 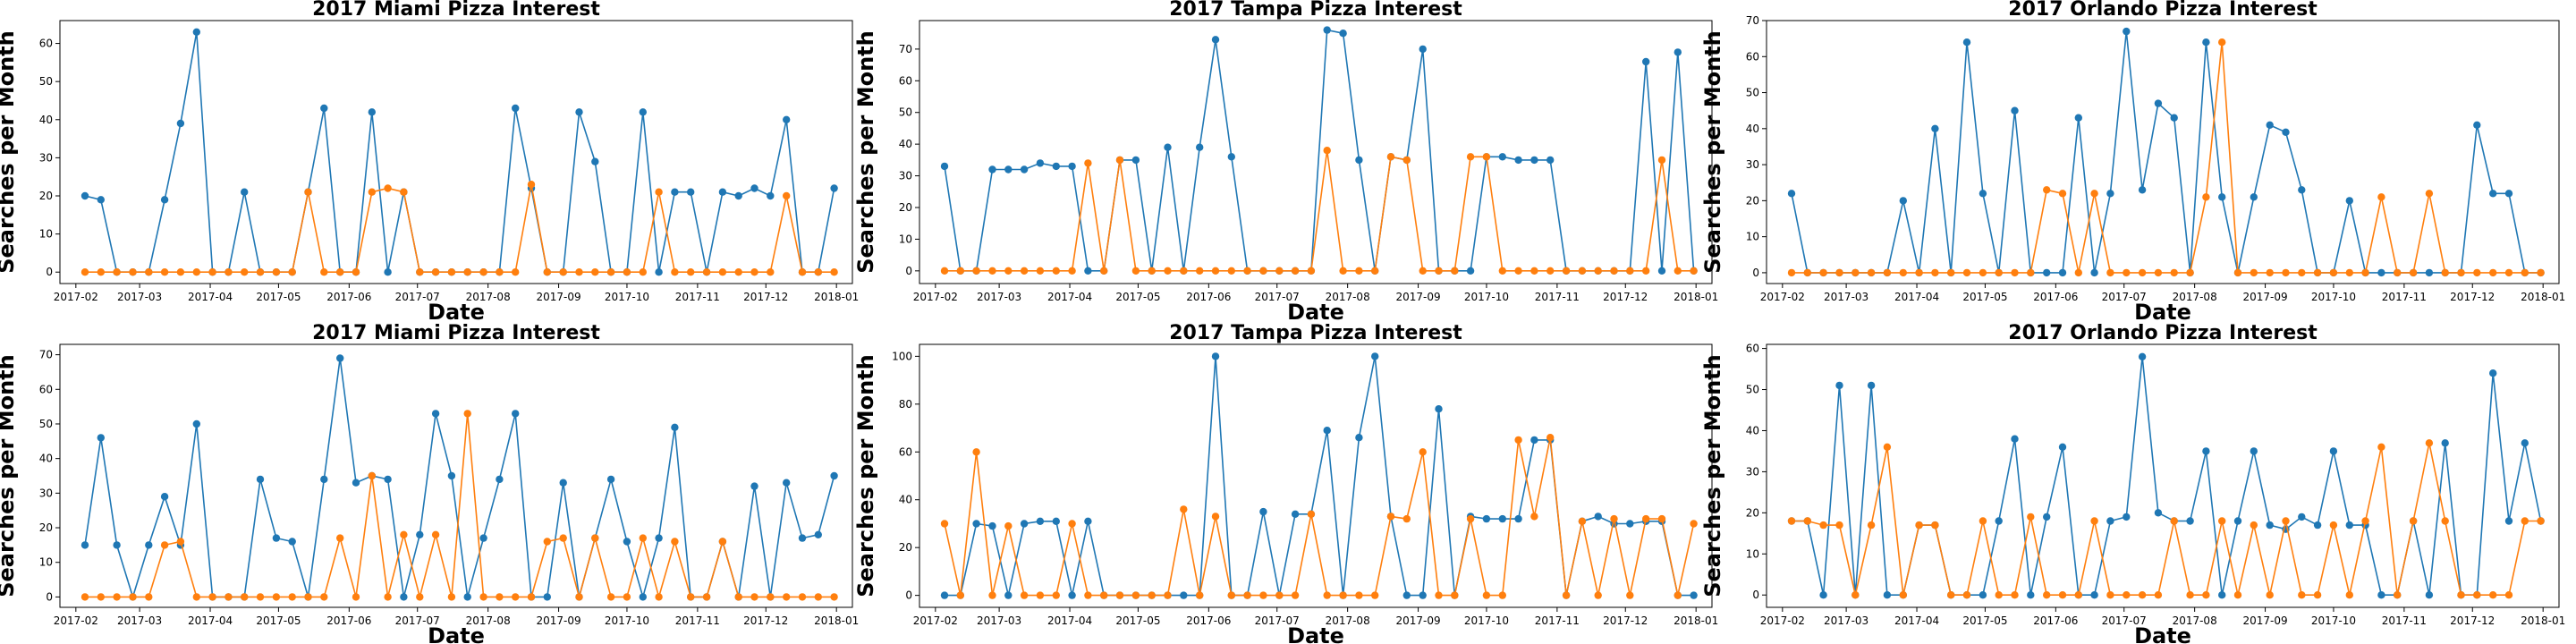 I want to click on y-axis-label: Searches per Month, so click(x=1712, y=152).